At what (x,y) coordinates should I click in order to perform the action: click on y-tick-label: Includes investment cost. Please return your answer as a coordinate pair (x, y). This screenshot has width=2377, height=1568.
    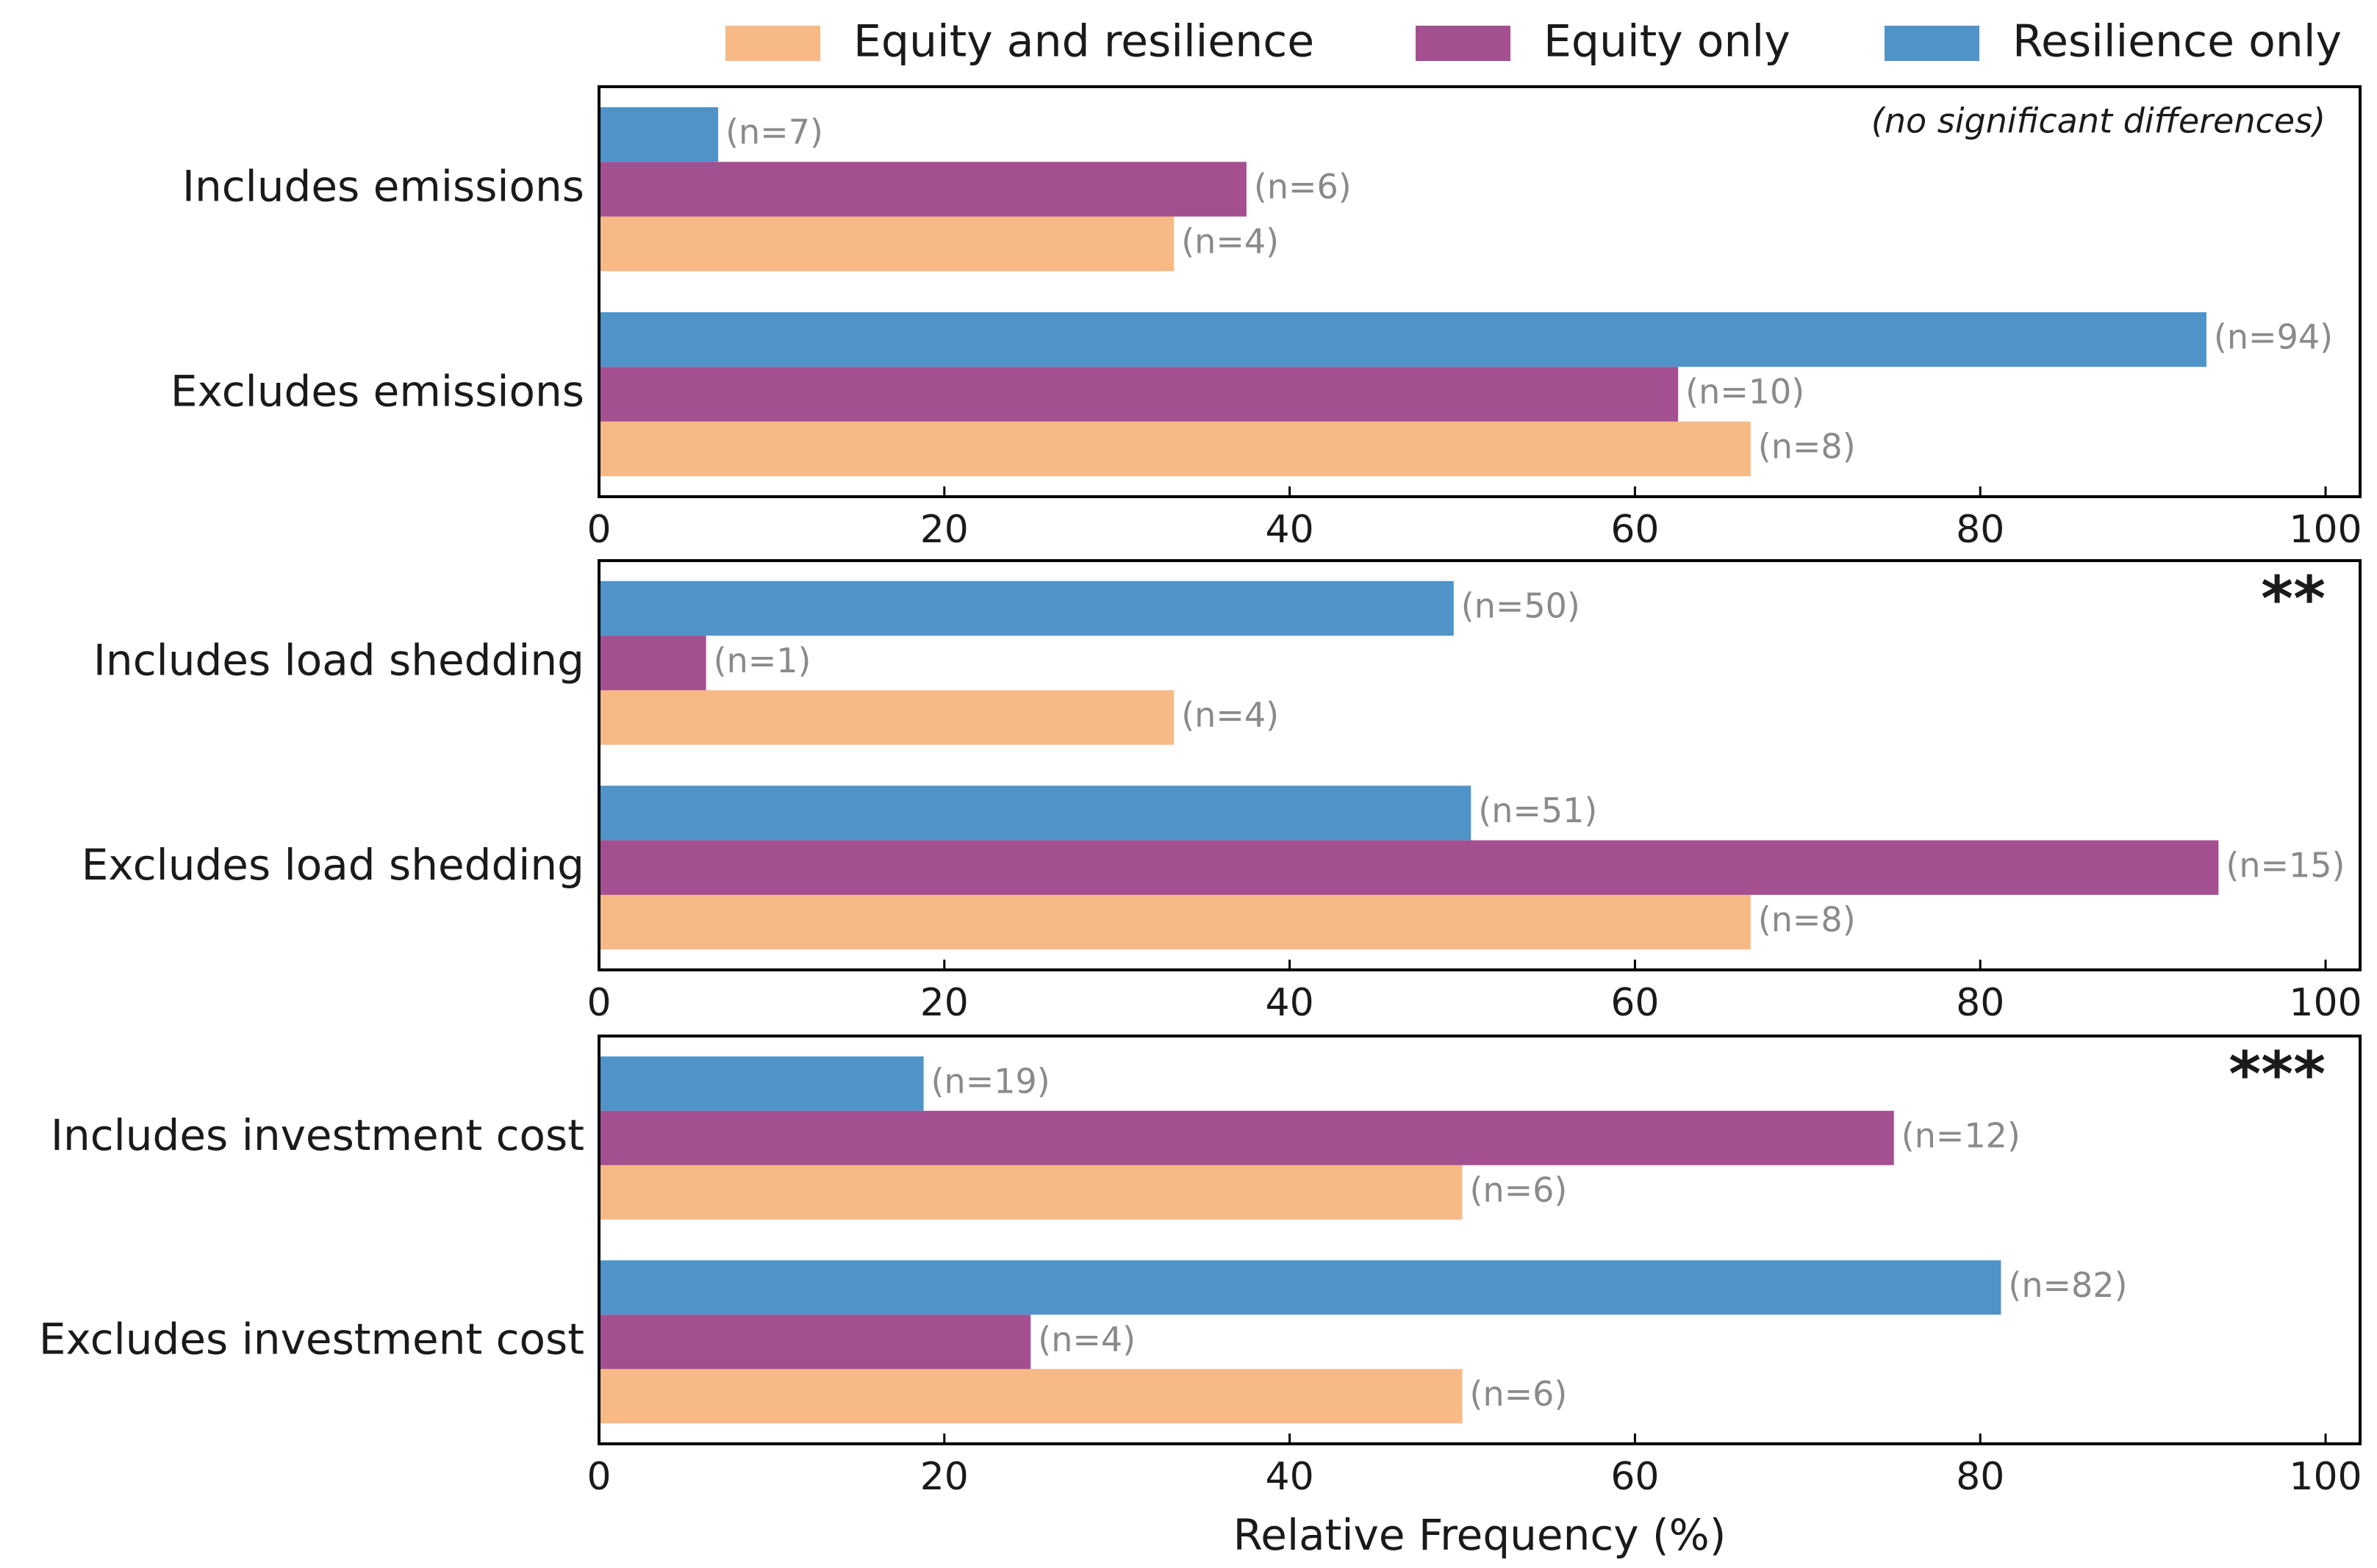
    Looking at the image, I should click on (317, 1135).